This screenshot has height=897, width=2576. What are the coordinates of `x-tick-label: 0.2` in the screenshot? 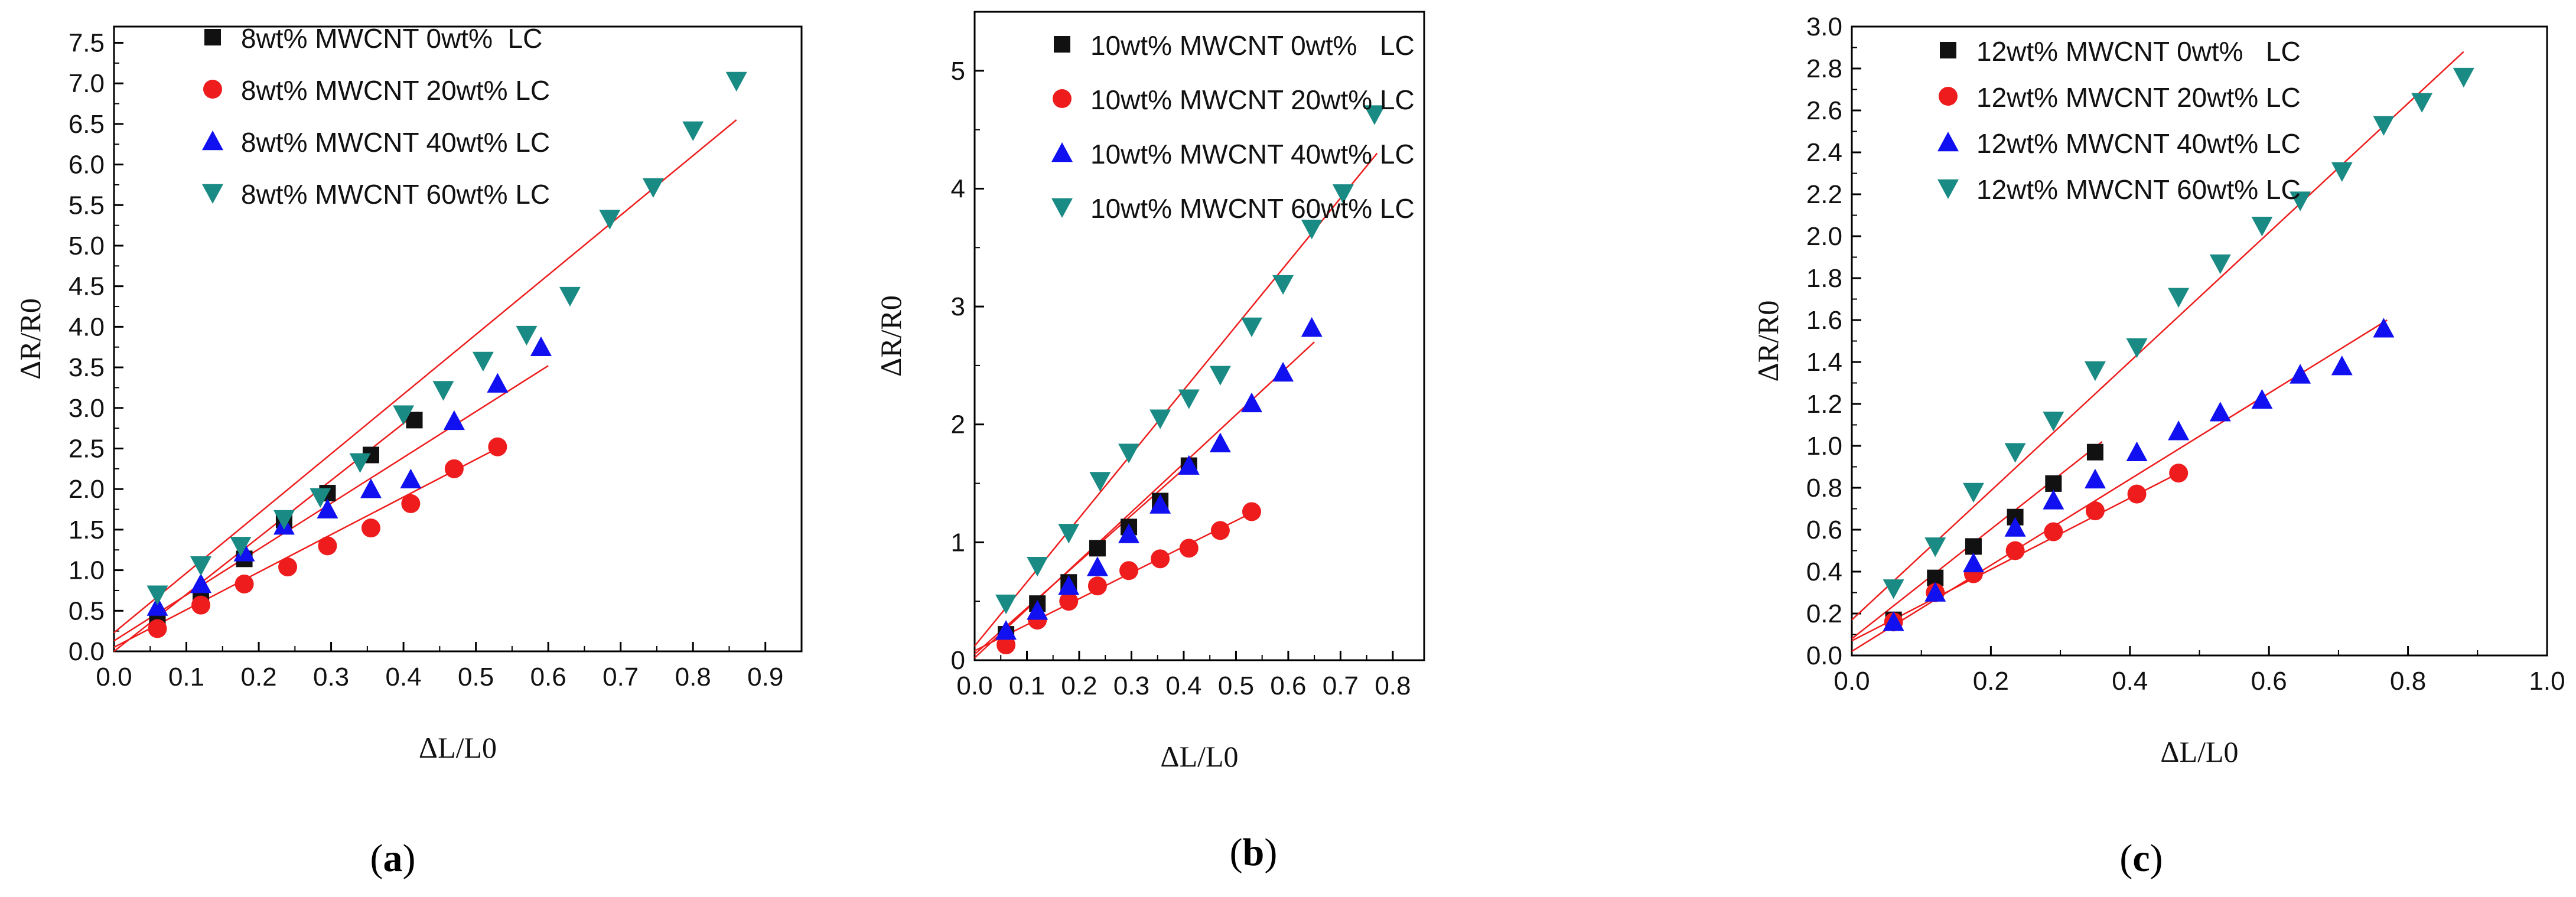 It's located at (1991, 681).